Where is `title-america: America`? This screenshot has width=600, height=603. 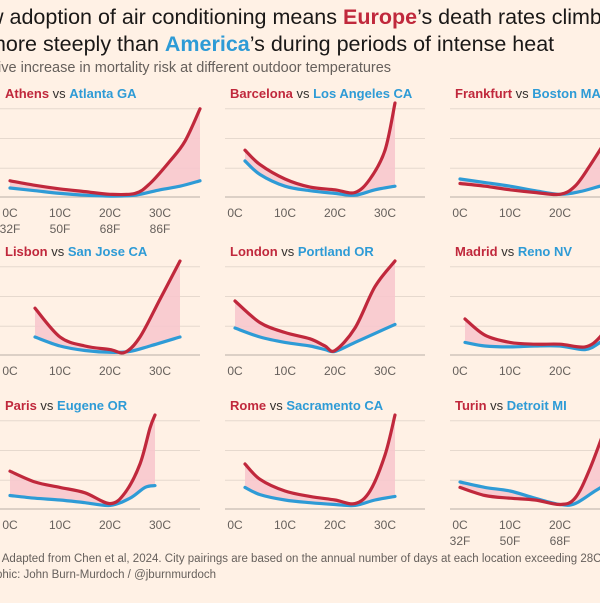
title-america: America is located at coordinates (207, 44).